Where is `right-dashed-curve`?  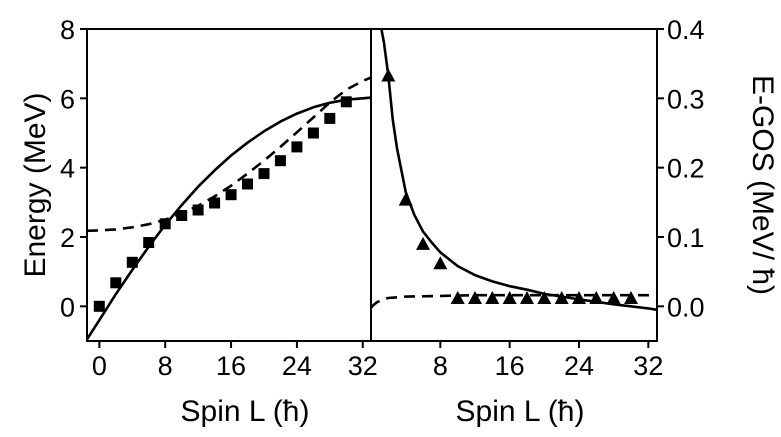
right-dashed-curve is located at coordinates (513, 301).